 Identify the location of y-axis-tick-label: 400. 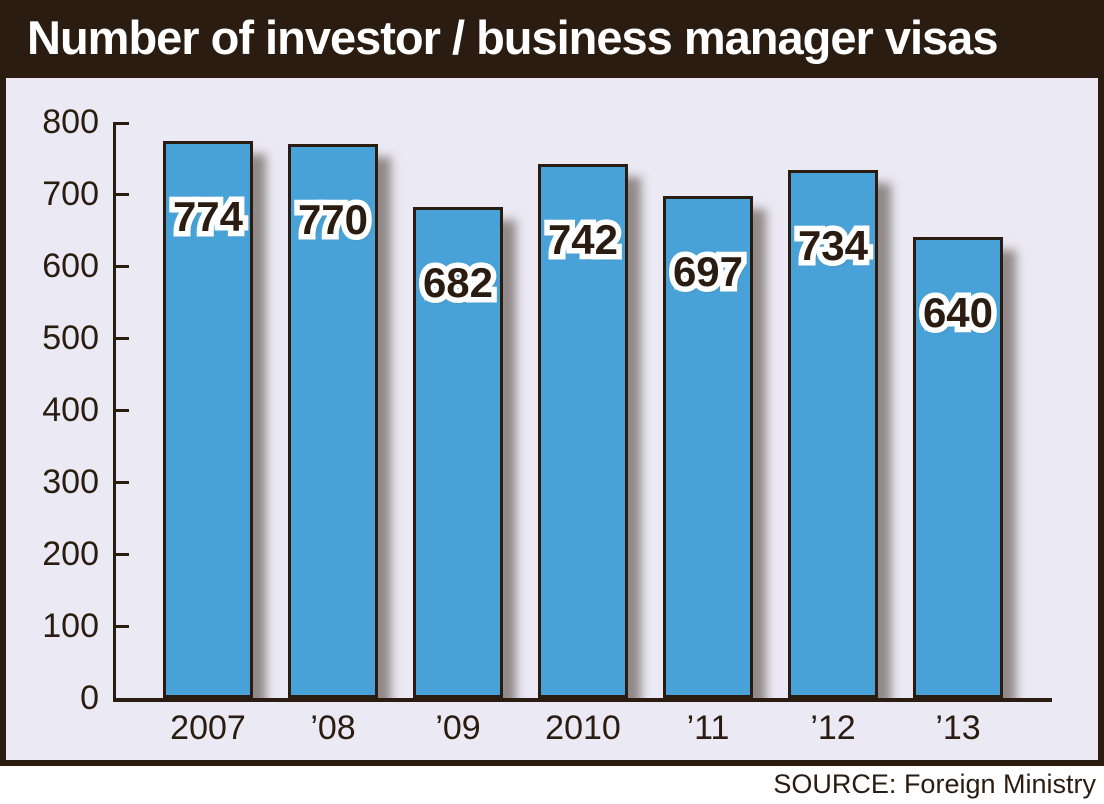
(70, 410).